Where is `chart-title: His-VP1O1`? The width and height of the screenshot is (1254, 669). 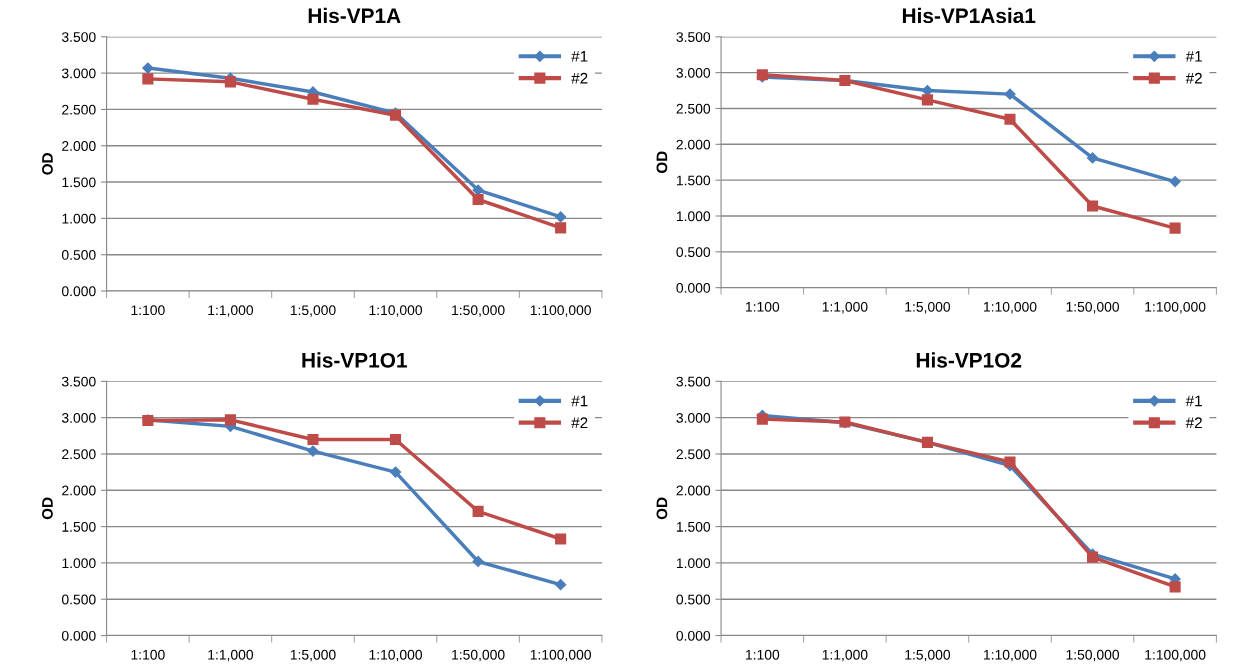
chart-title: His-VP1O1 is located at coordinates (354, 360).